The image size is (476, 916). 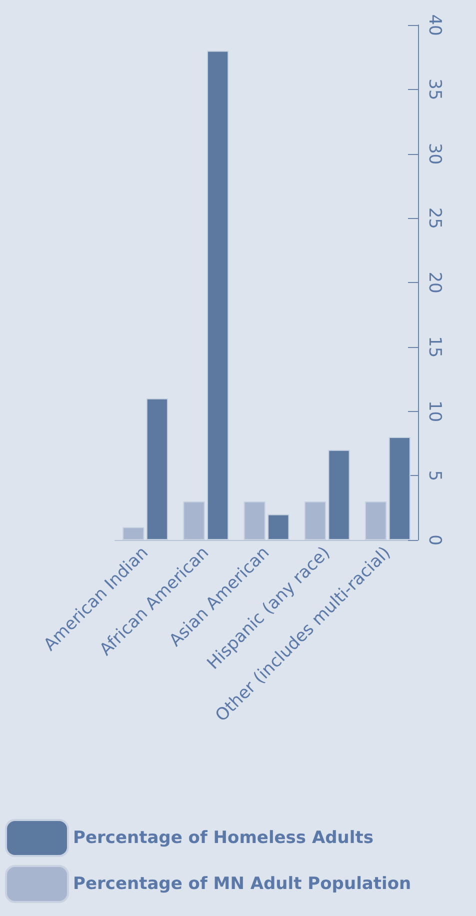 I want to click on legend-label: Percentage of MN Adult Population, so click(x=242, y=884).